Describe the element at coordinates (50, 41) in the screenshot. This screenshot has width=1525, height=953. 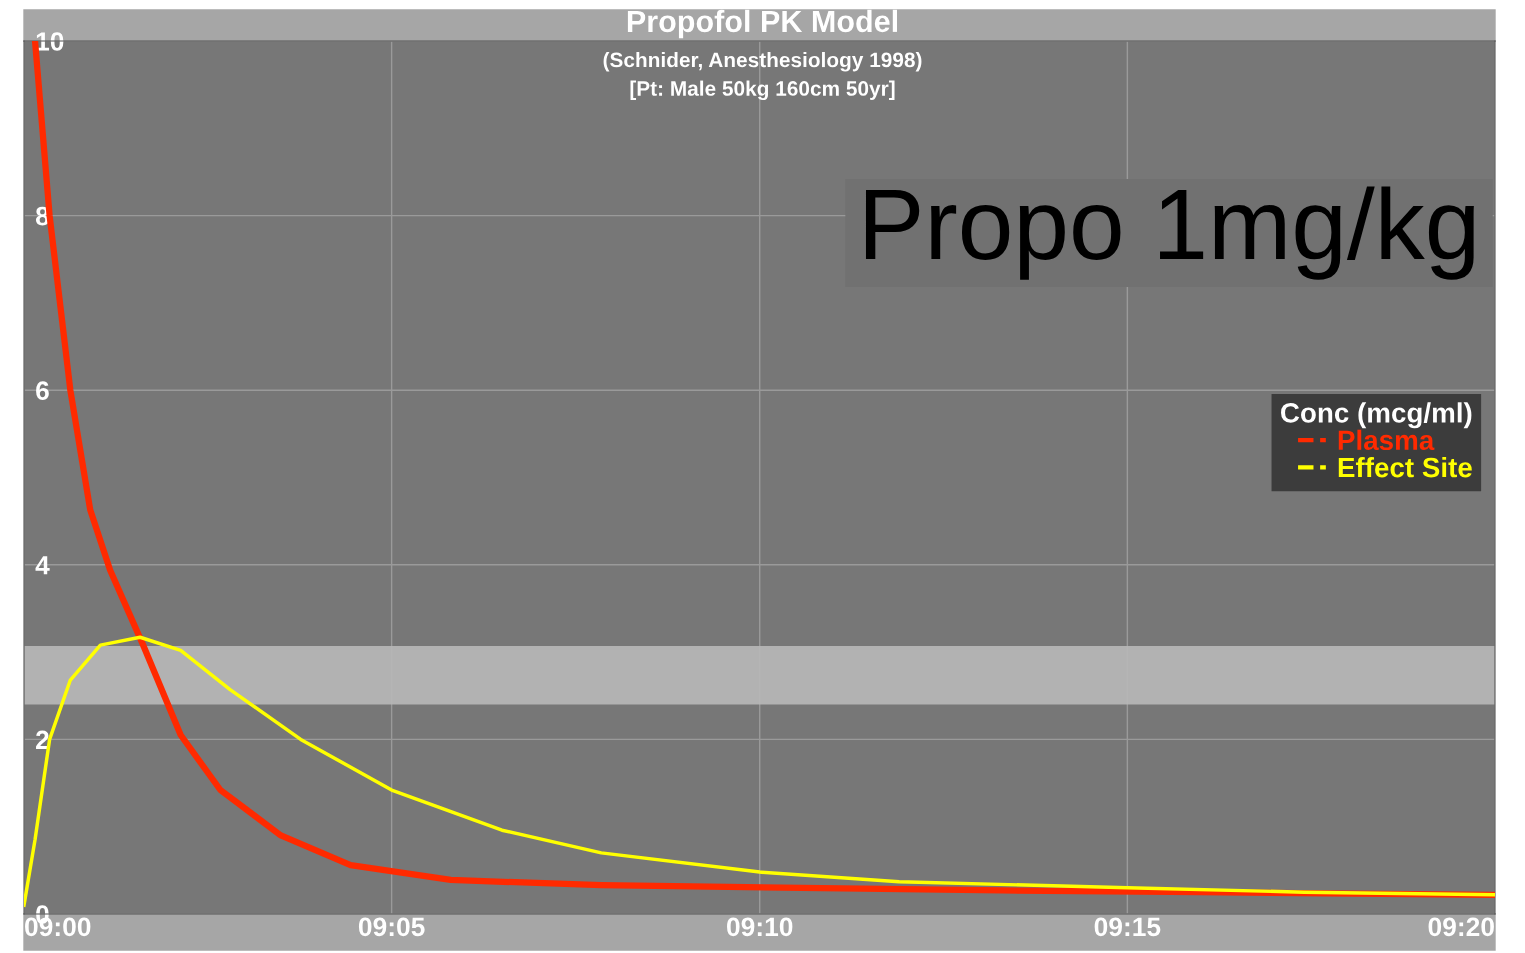
I see `y-tick-label: 10` at that location.